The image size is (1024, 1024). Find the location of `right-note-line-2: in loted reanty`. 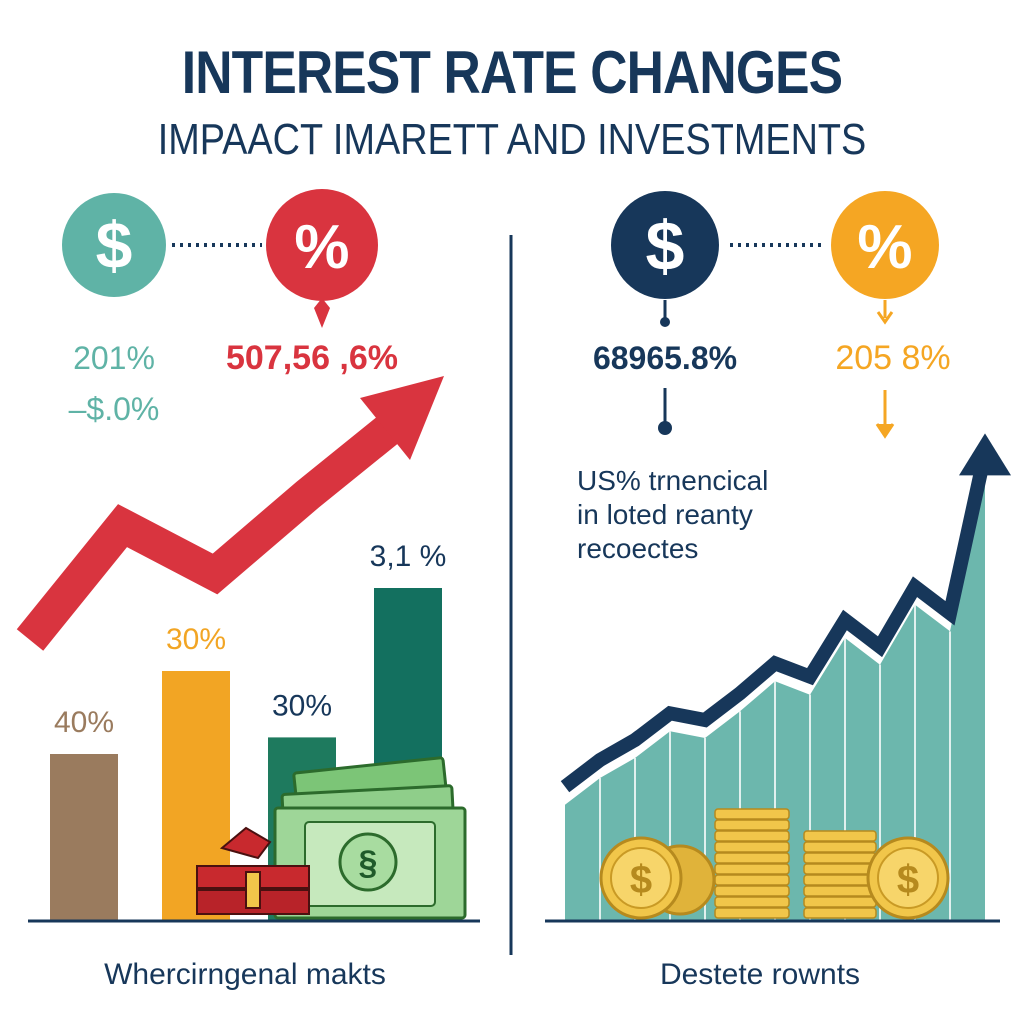

right-note-line-2: in loted reanty is located at coordinates (665, 514).